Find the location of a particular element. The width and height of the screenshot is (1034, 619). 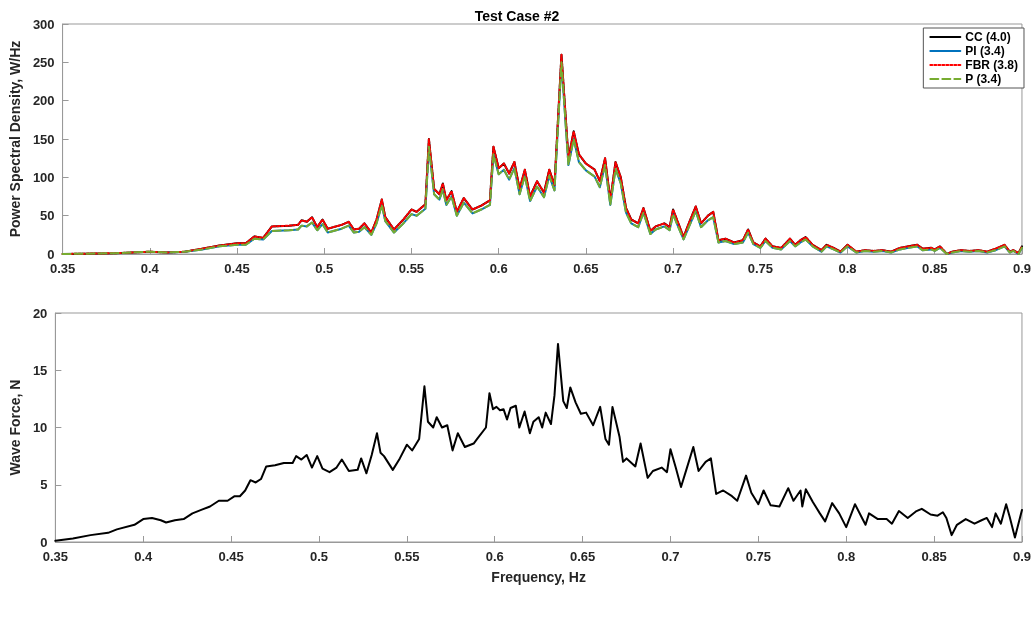

y-tick-label: 5 is located at coordinates (44, 485).